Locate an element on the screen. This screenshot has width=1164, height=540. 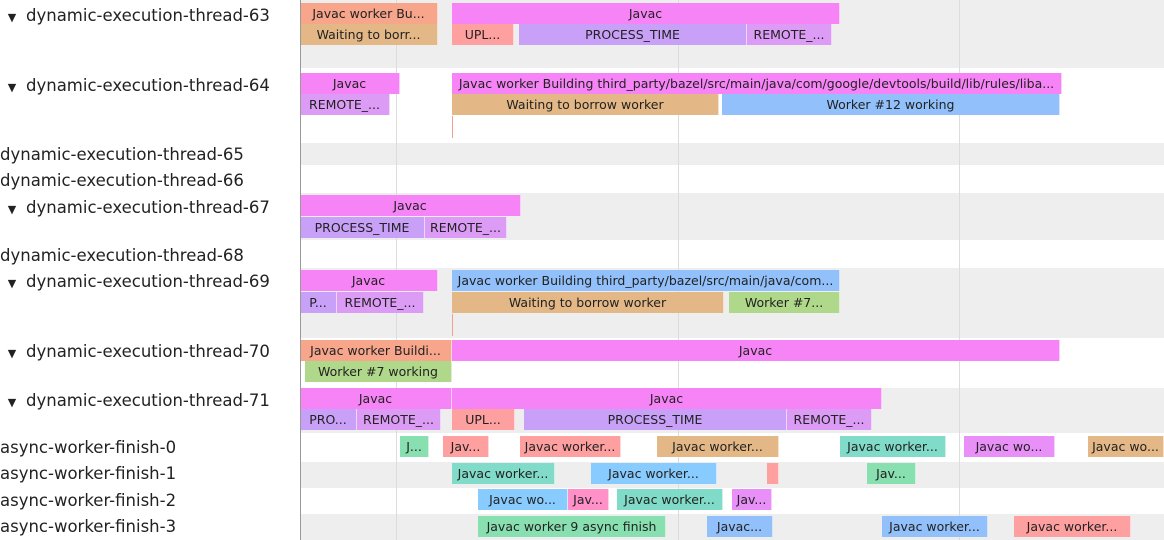
track-label-text: dynamic-execution-thread-66 is located at coordinates (122, 180).